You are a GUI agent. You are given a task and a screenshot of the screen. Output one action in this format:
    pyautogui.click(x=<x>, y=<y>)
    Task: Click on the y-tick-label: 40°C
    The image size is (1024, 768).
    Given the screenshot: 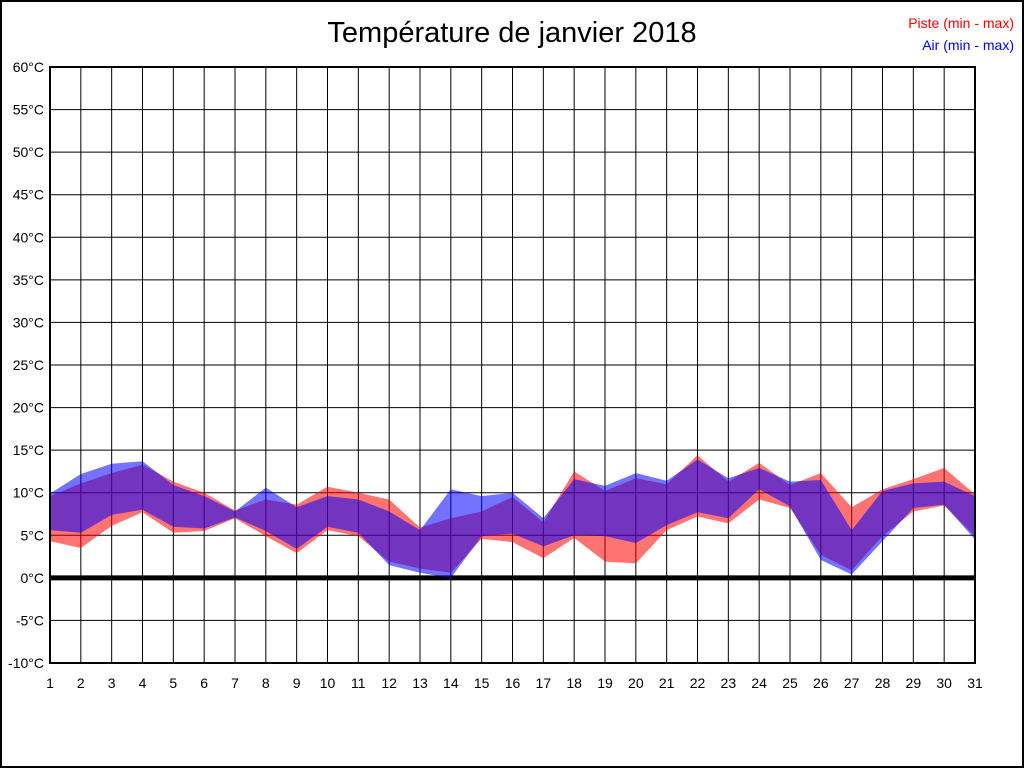 What is the action you would take?
    pyautogui.click(x=28, y=237)
    